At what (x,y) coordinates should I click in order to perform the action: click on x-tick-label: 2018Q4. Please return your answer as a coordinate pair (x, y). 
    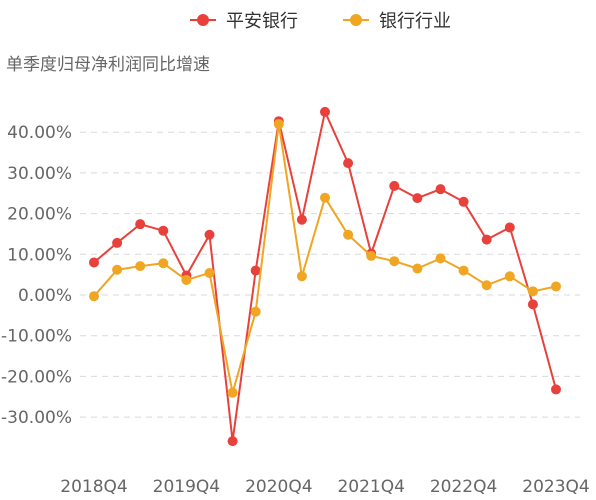
    Looking at the image, I should click on (93, 487).